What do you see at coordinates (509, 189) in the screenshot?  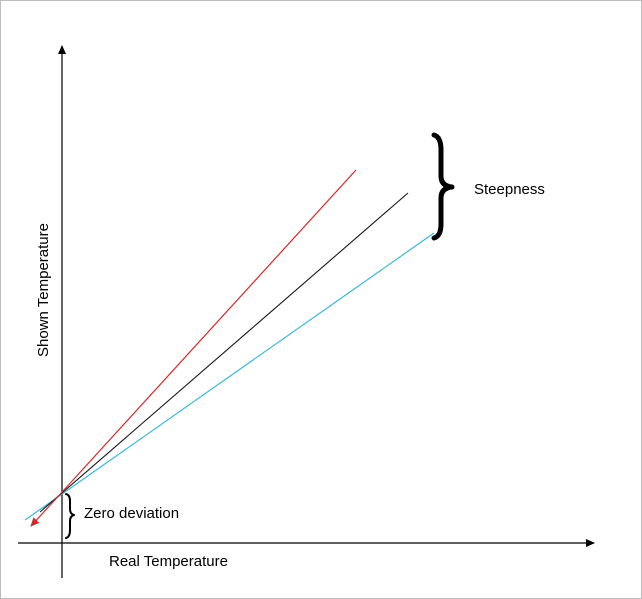 I see `steepness-label: Steepness` at bounding box center [509, 189].